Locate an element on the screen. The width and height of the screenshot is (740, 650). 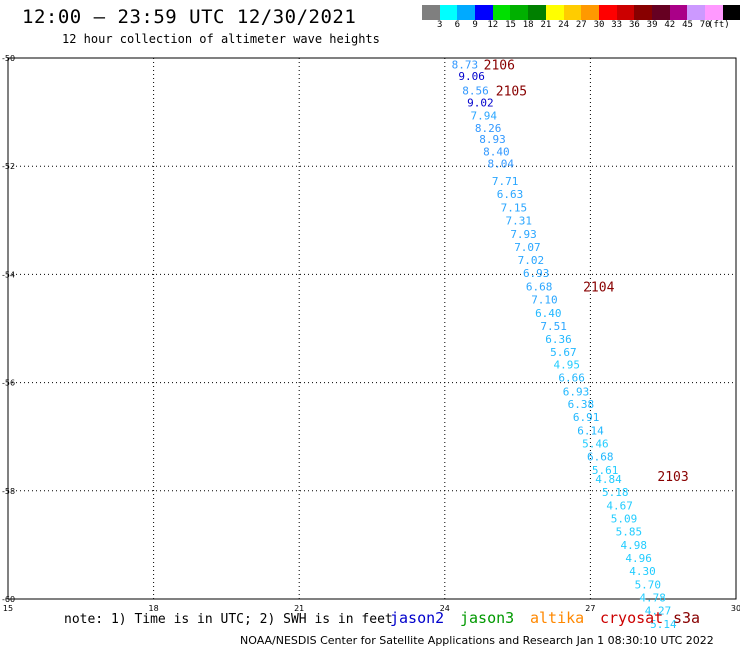
swh-value: 4.30 is located at coordinates (642, 571).